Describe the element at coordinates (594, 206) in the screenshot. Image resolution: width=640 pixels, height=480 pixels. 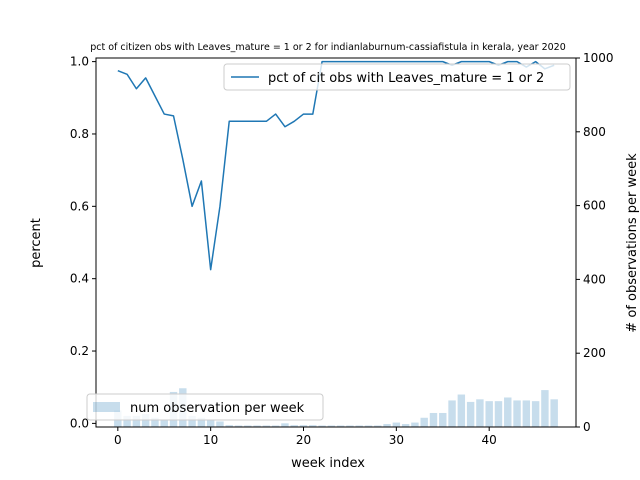
I see `y-right-tick-label: 600` at that location.